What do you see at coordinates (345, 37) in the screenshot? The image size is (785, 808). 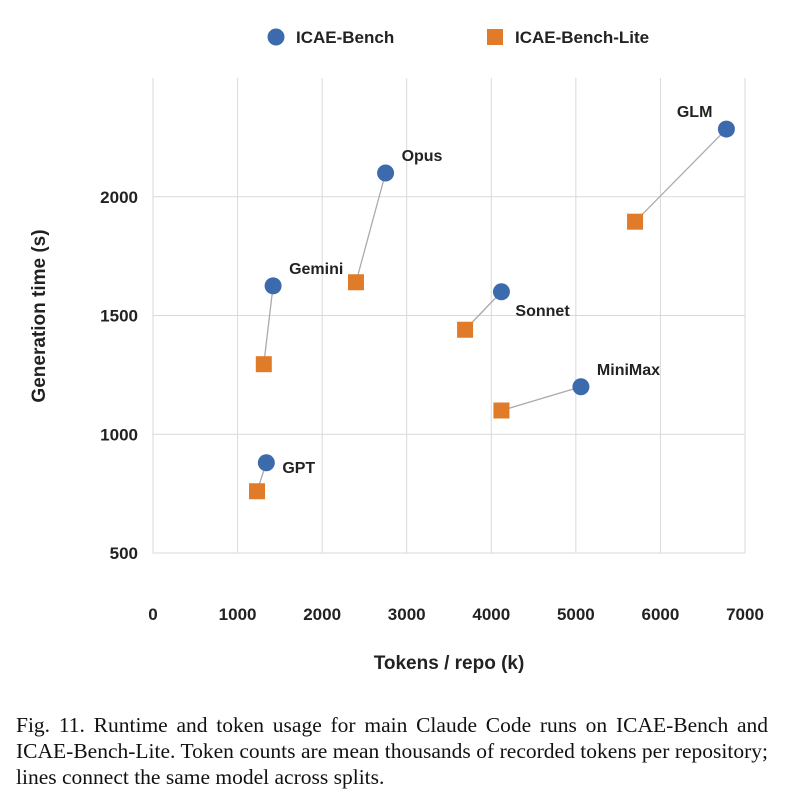 I see `legend-label: ICAE-Bench` at bounding box center [345, 37].